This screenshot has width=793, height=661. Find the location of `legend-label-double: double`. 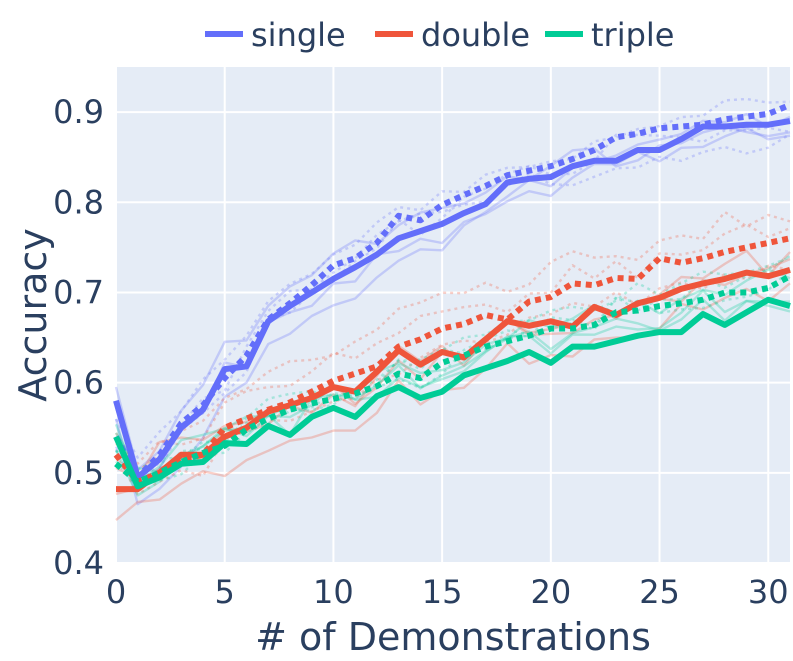

legend-label-double: double is located at coordinates (475, 35).